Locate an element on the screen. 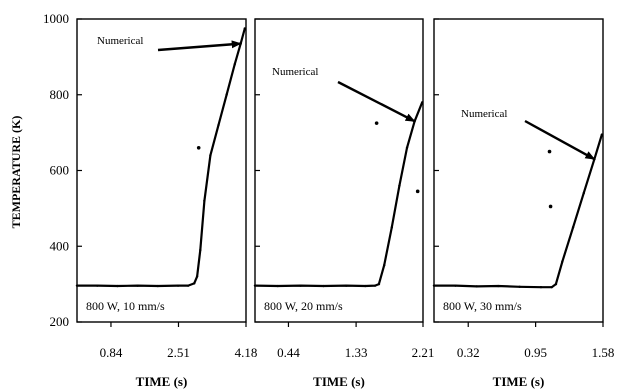 The width and height of the screenshot is (625, 390). x-tick-label: 2.51 is located at coordinates (178, 352).